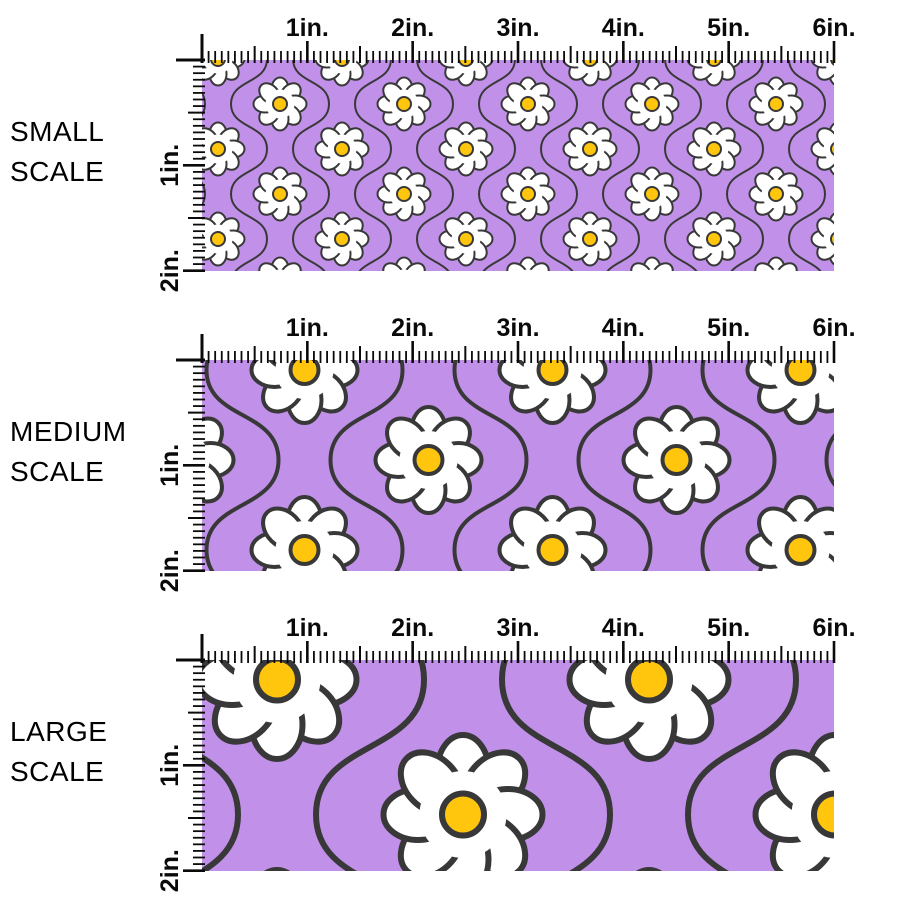 The image size is (900, 900). What do you see at coordinates (57, 131) in the screenshot?
I see `scale-label-line1: SMALL` at bounding box center [57, 131].